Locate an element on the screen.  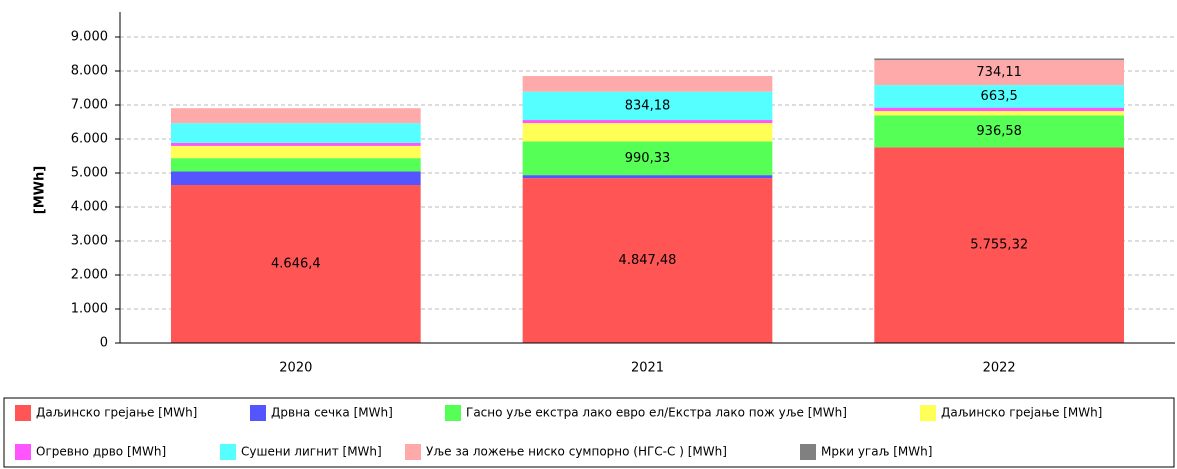
legend-label: Огревно дрво [MWh] is located at coordinates (101, 452).